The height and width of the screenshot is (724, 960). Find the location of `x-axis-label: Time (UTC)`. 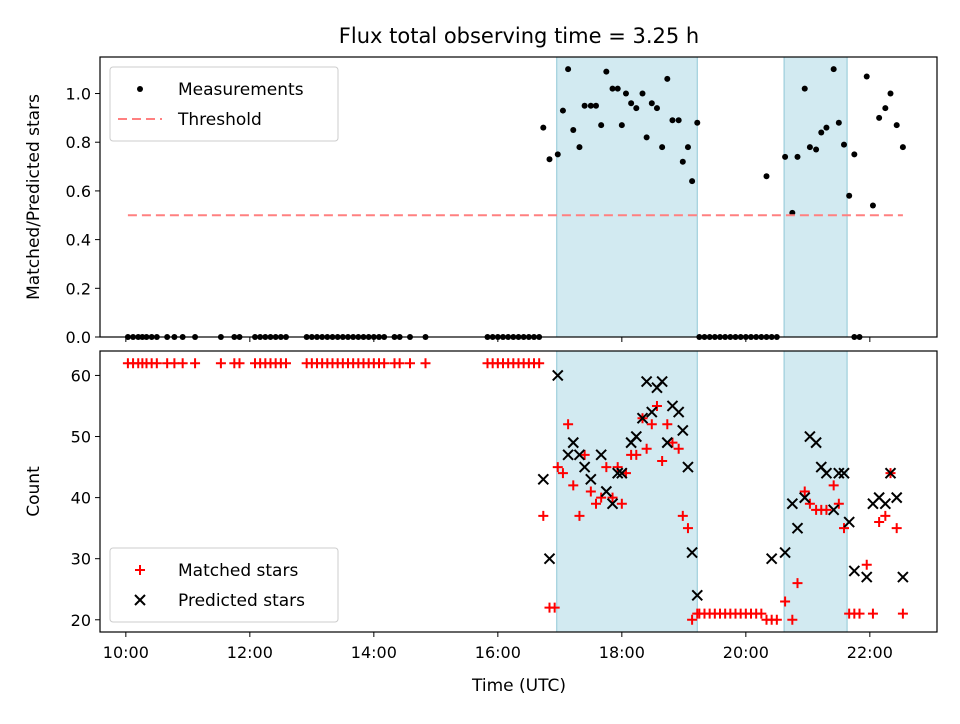

x-axis-label: Time (UTC) is located at coordinates (518, 686).